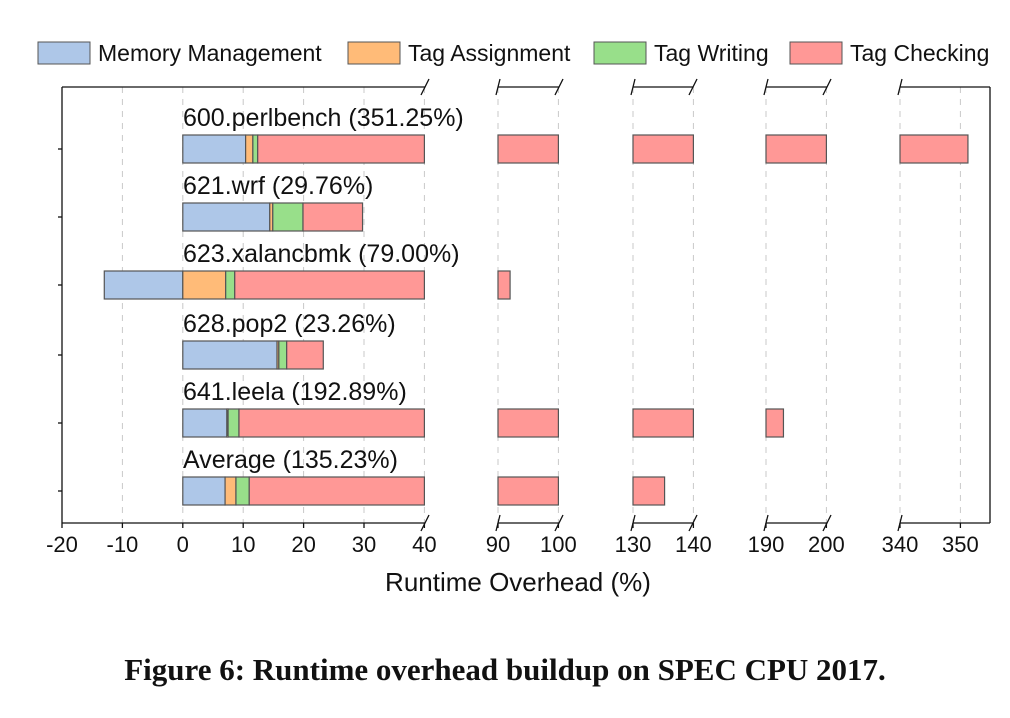 The height and width of the screenshot is (718, 1010). Describe the element at coordinates (303, 544) in the screenshot. I see `x-tick-label: 20` at that location.